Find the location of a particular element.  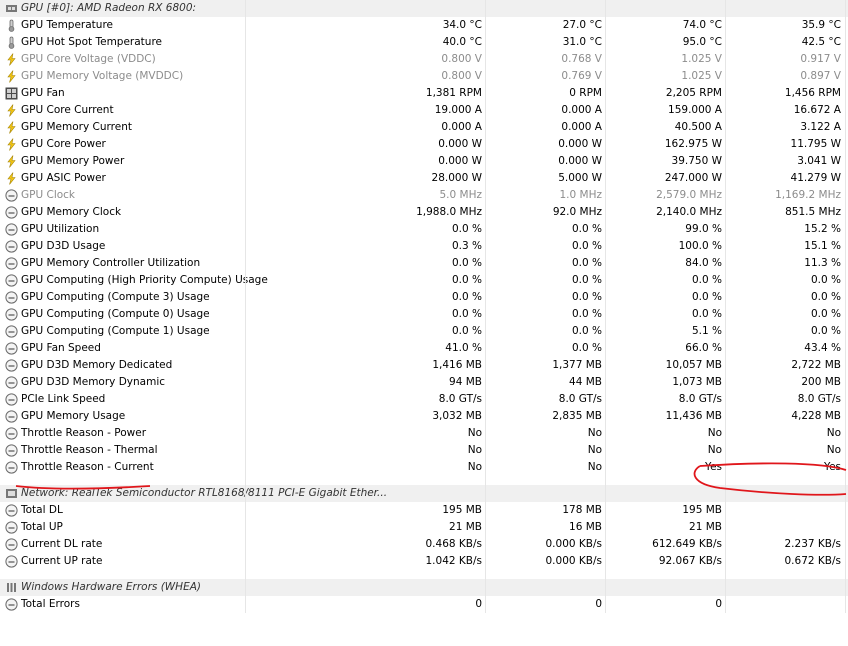

min-value: 8.0 GT/s is located at coordinates (580, 399).